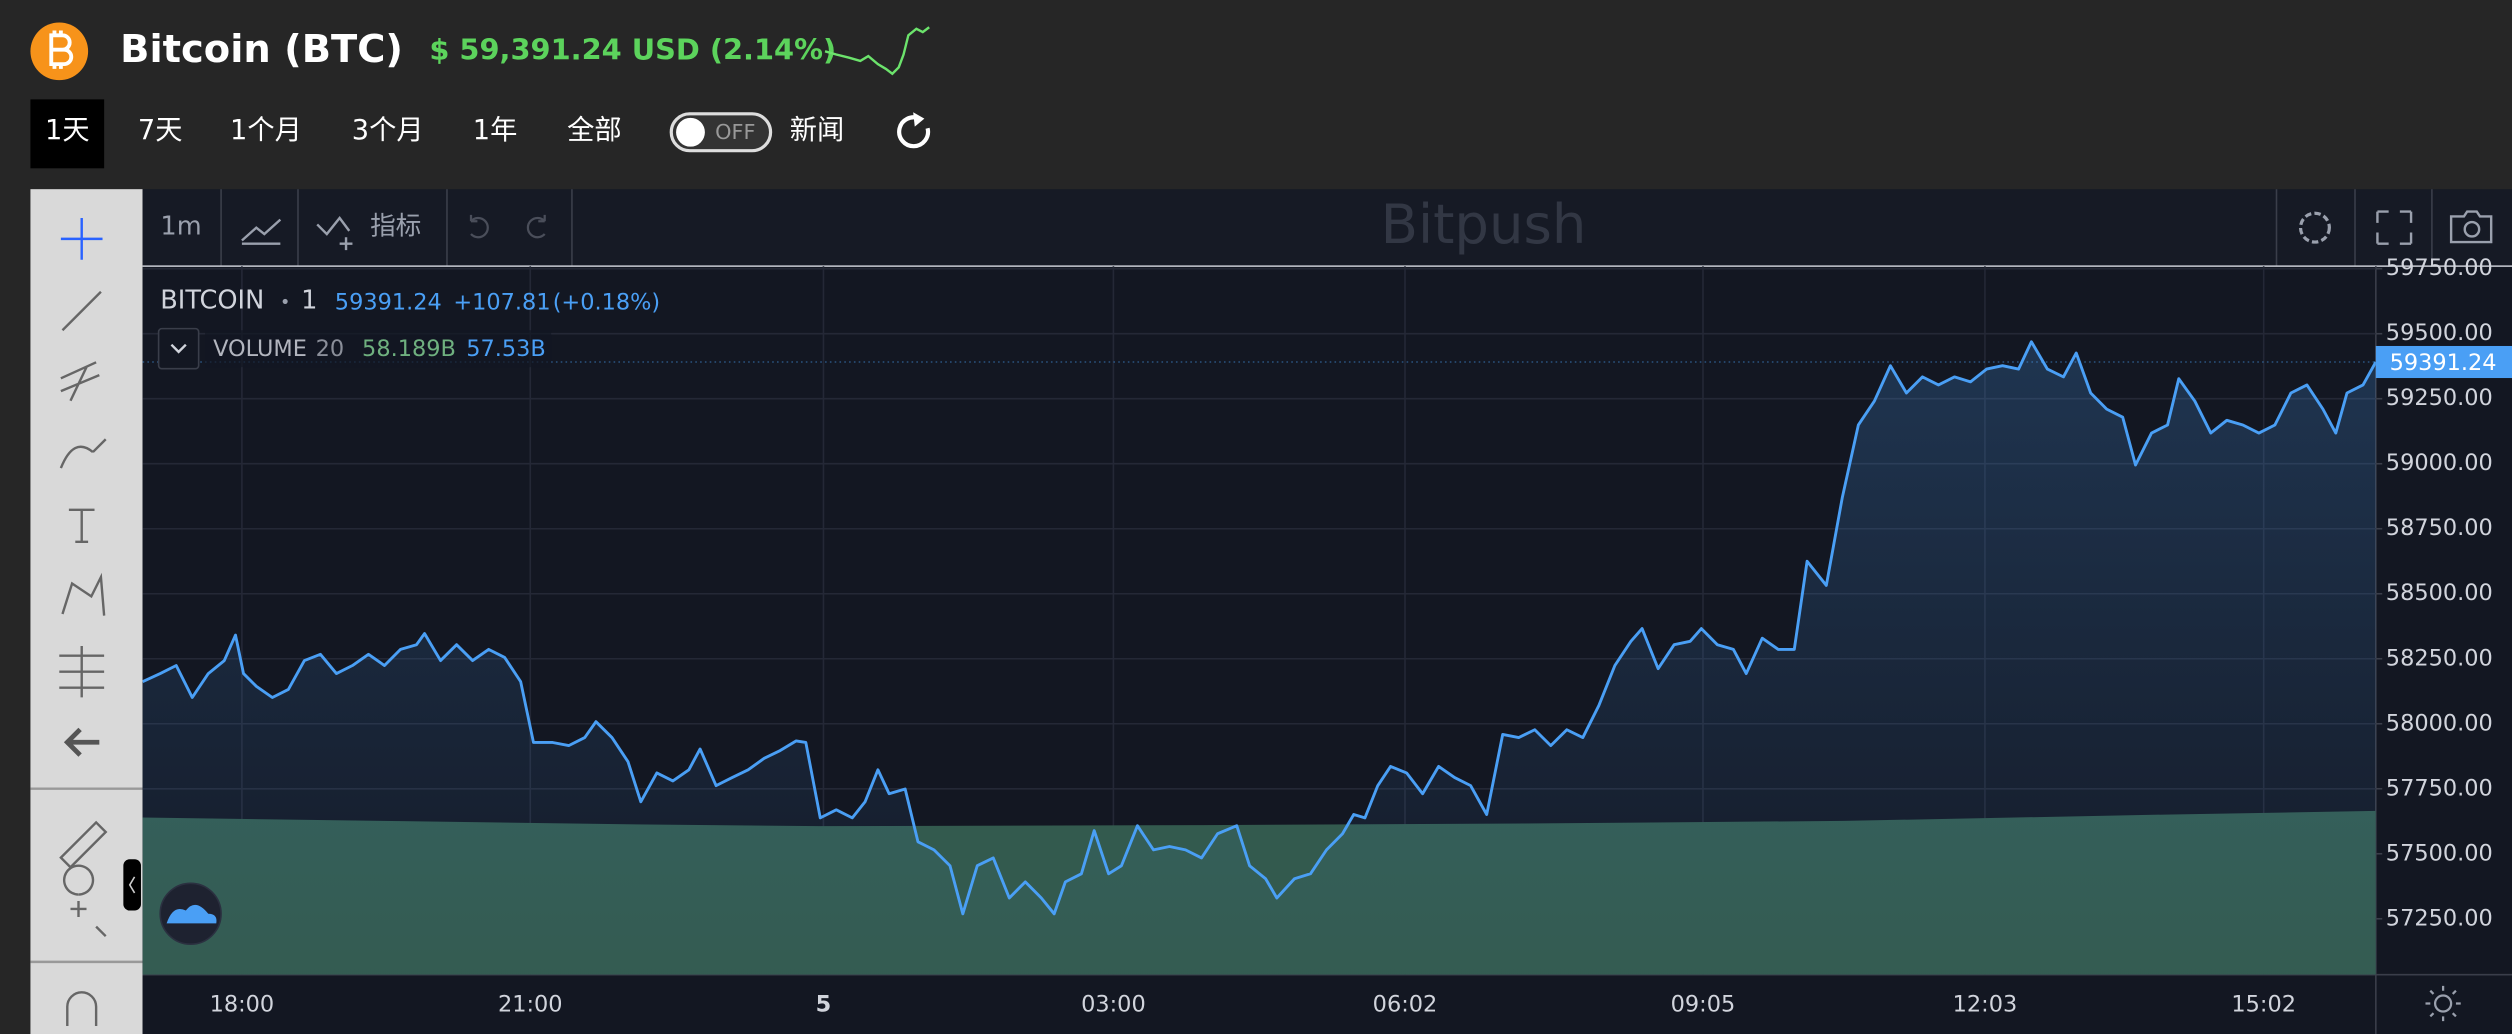 This screenshot has width=2512, height=1034. Describe the element at coordinates (266, 130) in the screenshot. I see `period-tab: 1个月` at that location.